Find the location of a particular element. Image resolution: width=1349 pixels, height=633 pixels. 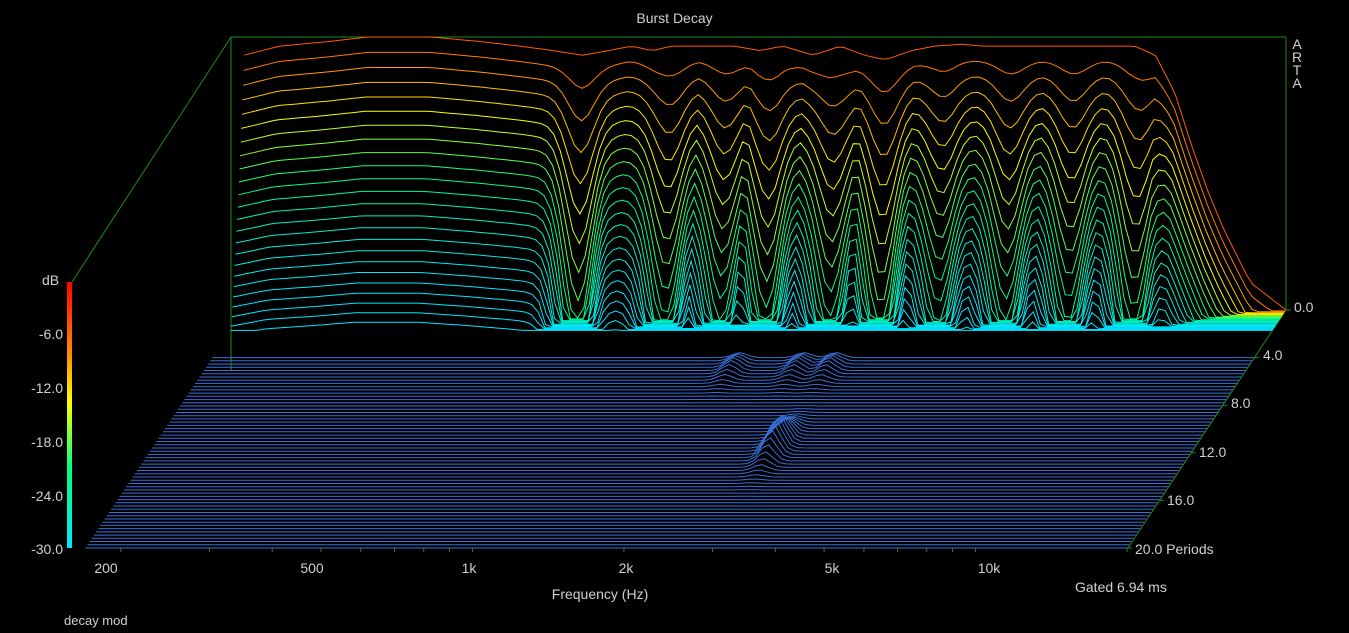

x-tick-label: 1k is located at coordinates (469, 568).